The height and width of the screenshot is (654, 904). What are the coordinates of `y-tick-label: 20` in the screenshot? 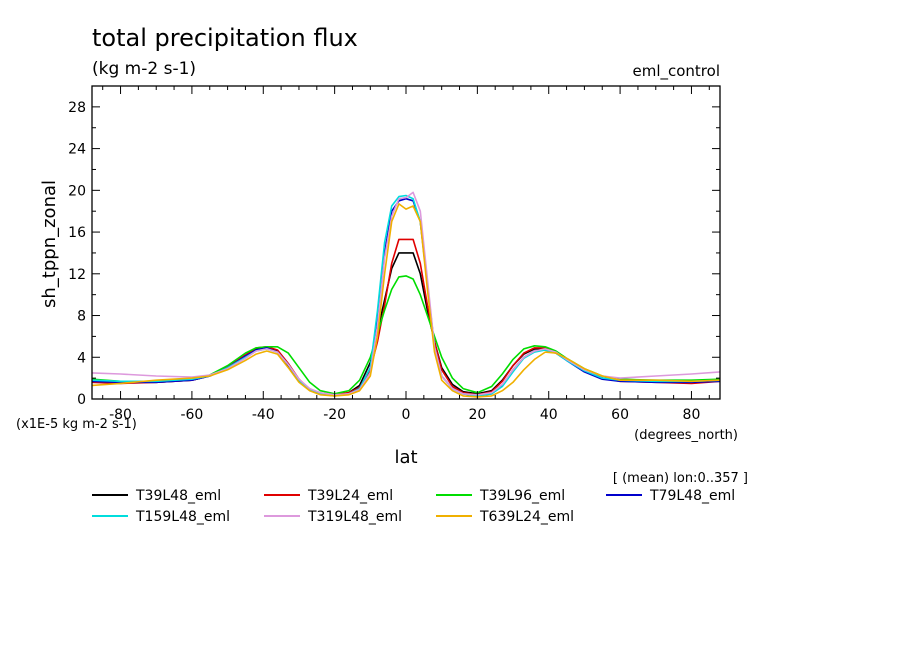 It's located at (77, 191).